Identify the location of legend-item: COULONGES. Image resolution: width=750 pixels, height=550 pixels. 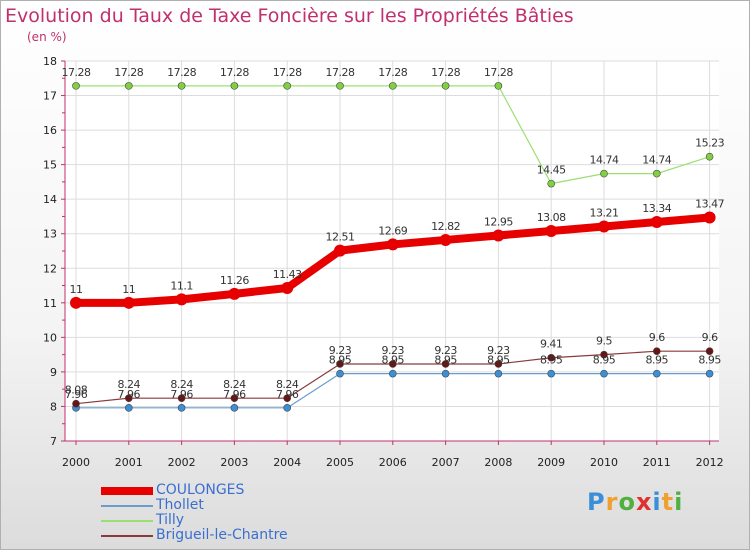
(211, 491).